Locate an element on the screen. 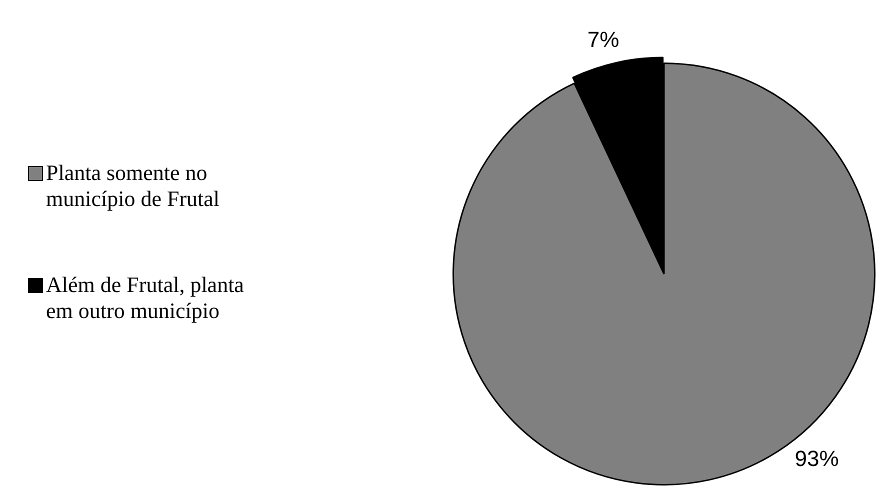 The width and height of the screenshot is (893, 493). data-label: 7% is located at coordinates (603, 39).